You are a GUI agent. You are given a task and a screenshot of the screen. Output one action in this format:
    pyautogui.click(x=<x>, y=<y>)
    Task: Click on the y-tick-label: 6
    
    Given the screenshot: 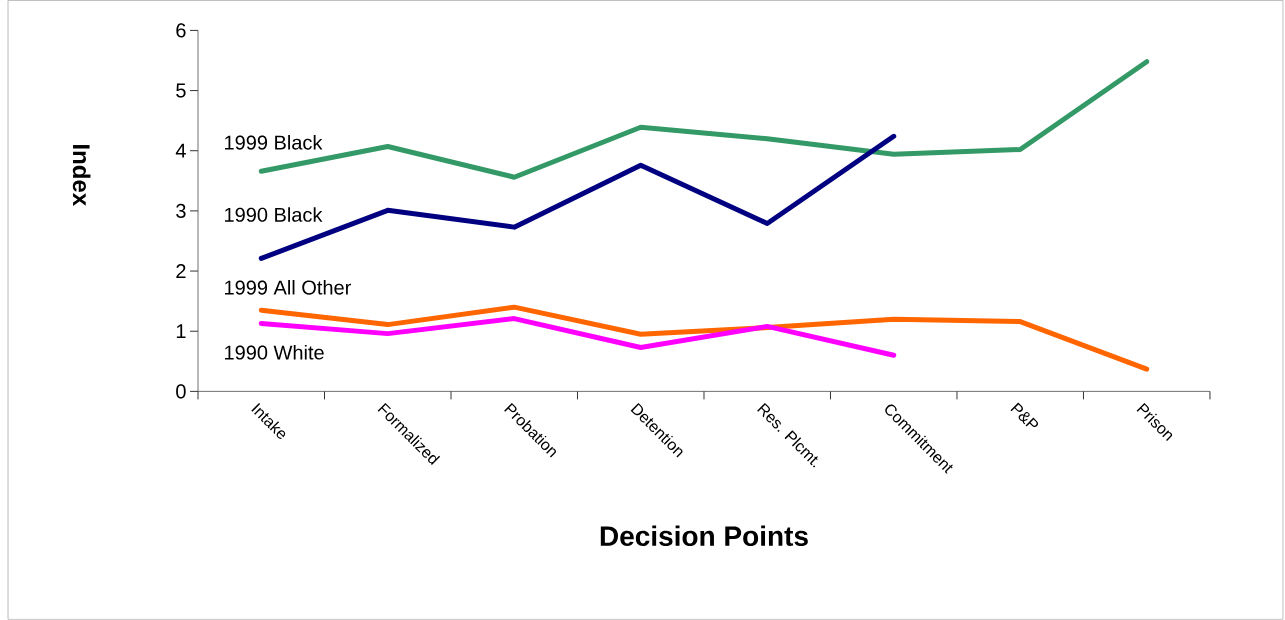 What is the action you would take?
    pyautogui.click(x=181, y=30)
    